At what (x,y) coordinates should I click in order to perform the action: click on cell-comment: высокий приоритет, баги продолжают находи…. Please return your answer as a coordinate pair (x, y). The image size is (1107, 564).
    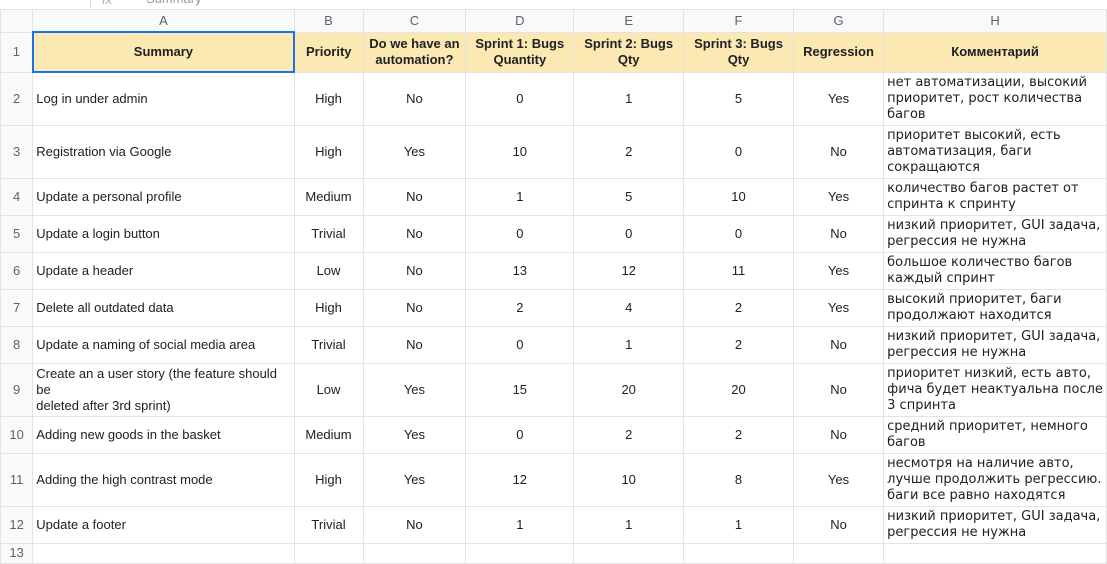
    Looking at the image, I should click on (995, 307).